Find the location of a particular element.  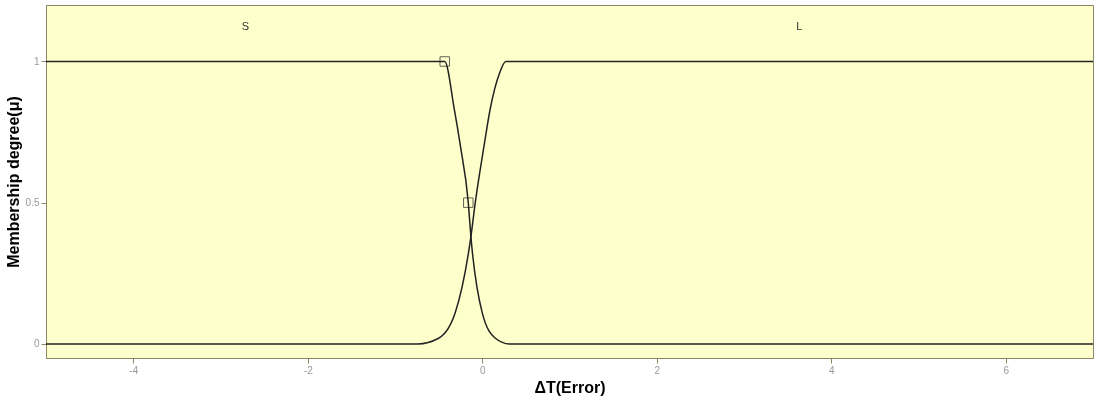

x-axis-title: ΔT(Error) is located at coordinates (570, 387).